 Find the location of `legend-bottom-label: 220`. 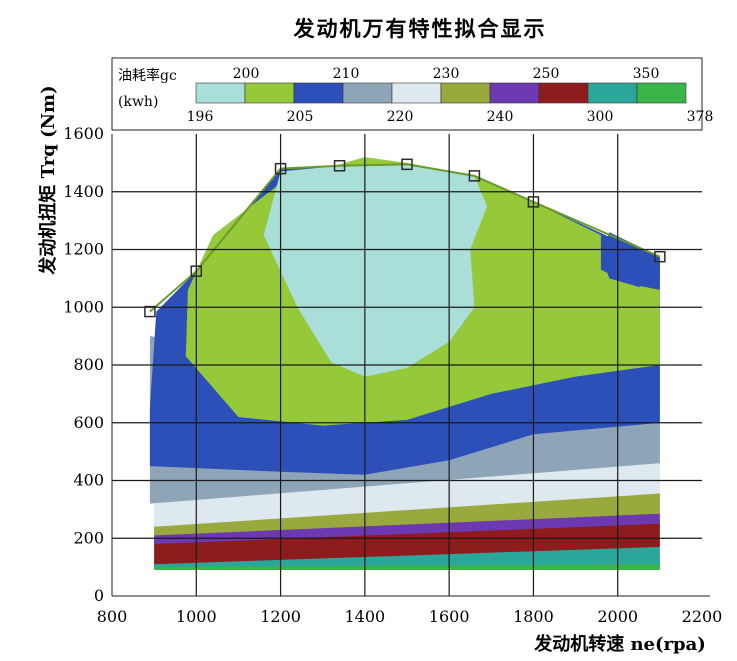

legend-bottom-label: 220 is located at coordinates (400, 117).